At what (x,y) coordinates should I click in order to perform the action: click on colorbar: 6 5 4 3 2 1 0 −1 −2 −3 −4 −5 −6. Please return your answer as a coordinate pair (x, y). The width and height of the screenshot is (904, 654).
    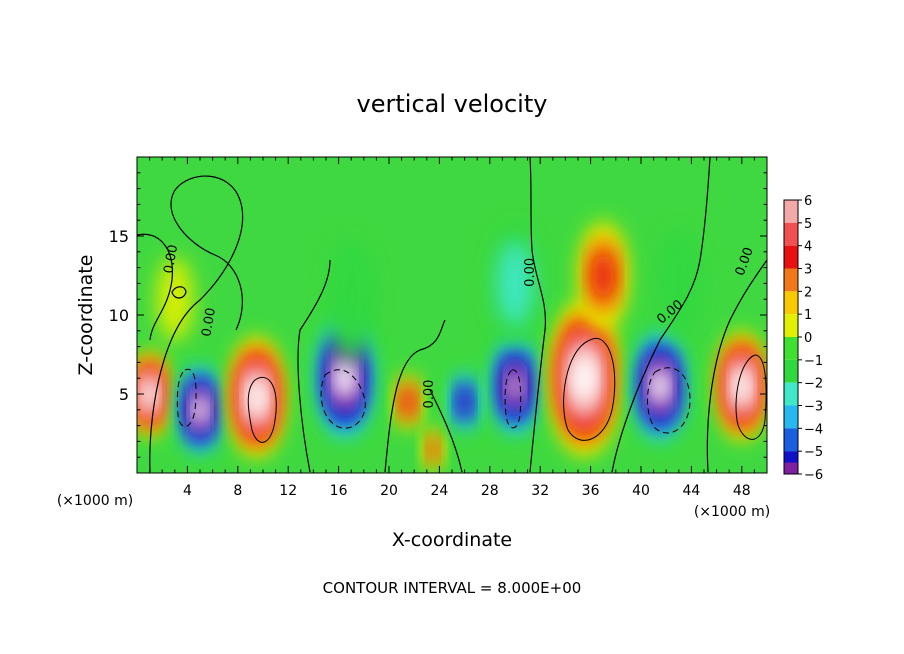
    Looking at the image, I should click on (803, 338).